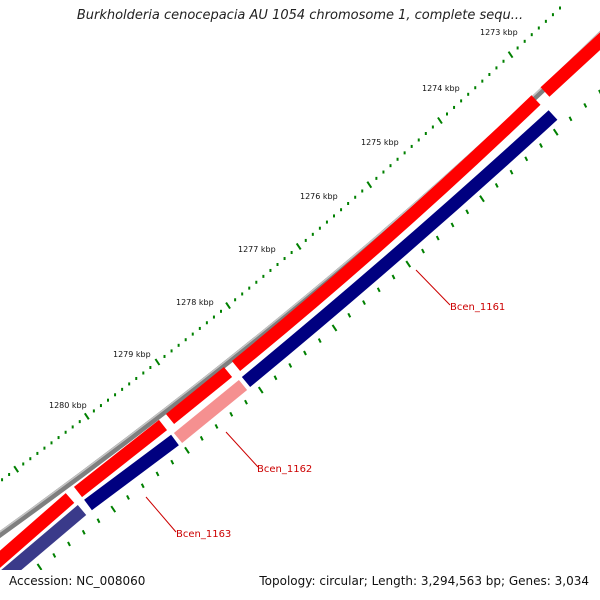 Image resolution: width=600 pixels, height=600 pixels. I want to click on gene-bcen-1162-shape, so click(210, 411).